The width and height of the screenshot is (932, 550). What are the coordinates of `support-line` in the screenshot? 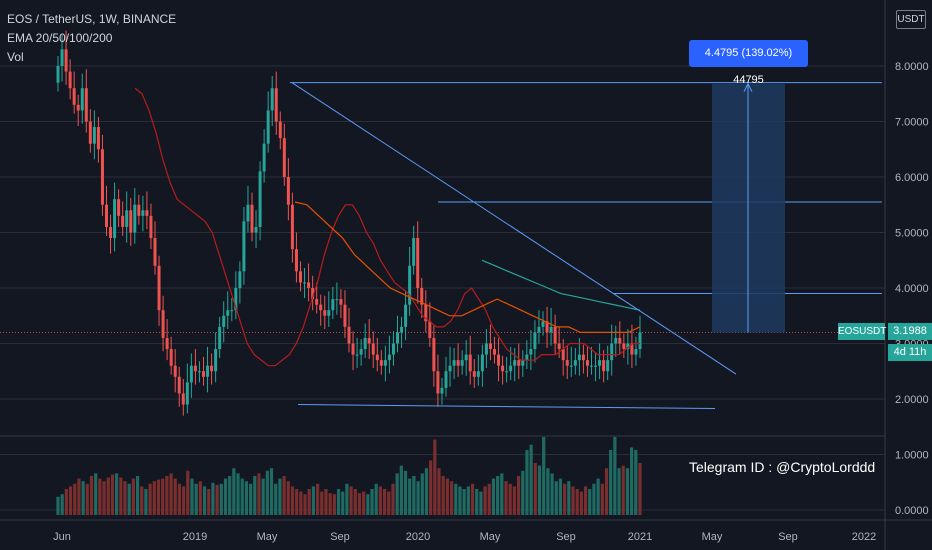 It's located at (506, 407).